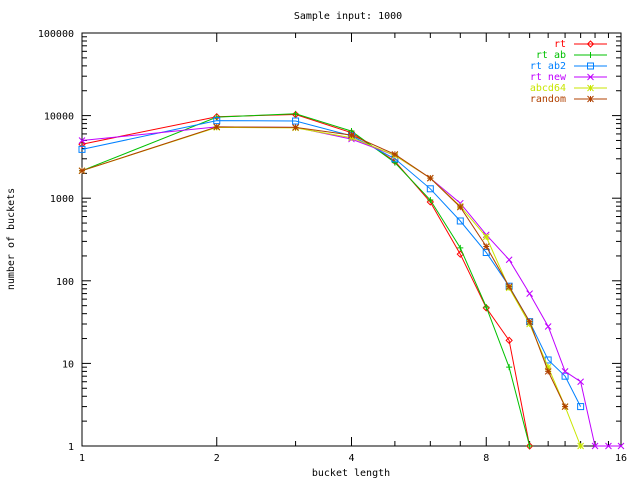  What do you see at coordinates (560, 44) in the screenshot?
I see `legend-label: rt` at bounding box center [560, 44].